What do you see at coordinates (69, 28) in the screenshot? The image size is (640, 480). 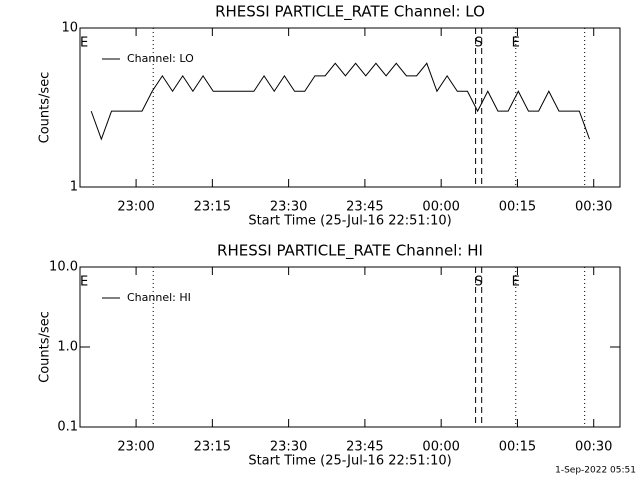 I see `y-tick-label: 10` at bounding box center [69, 28].